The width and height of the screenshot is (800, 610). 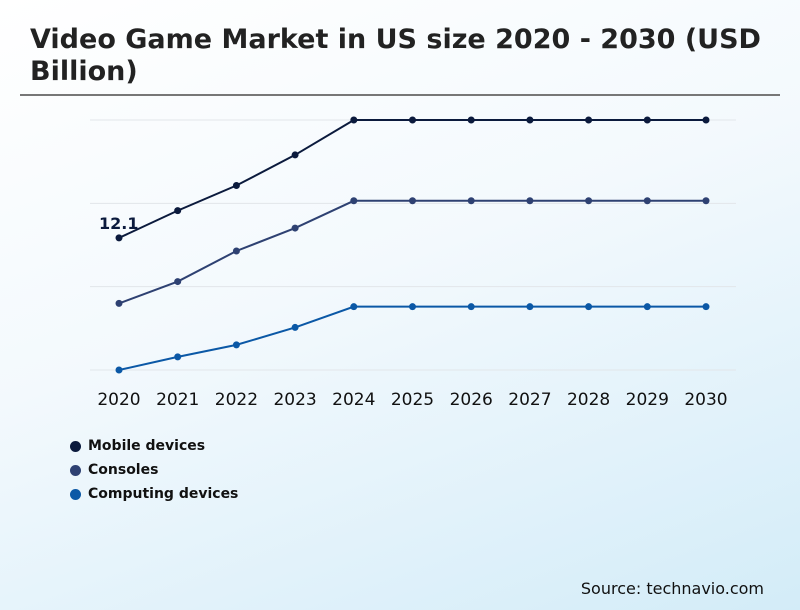 What do you see at coordinates (123, 470) in the screenshot?
I see `legend-label: Consoles` at bounding box center [123, 470].